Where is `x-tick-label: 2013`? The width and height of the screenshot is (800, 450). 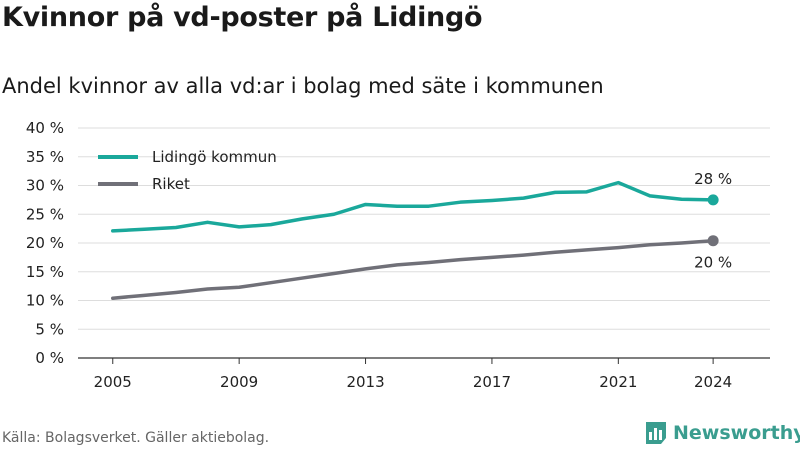 x-tick-label: 2013 is located at coordinates (365, 382).